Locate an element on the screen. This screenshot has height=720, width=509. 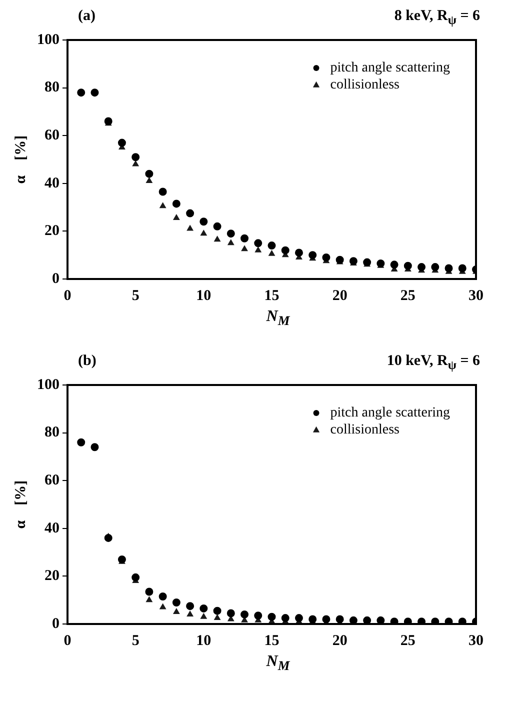
chart-title: (b) is located at coordinates (87, 362).